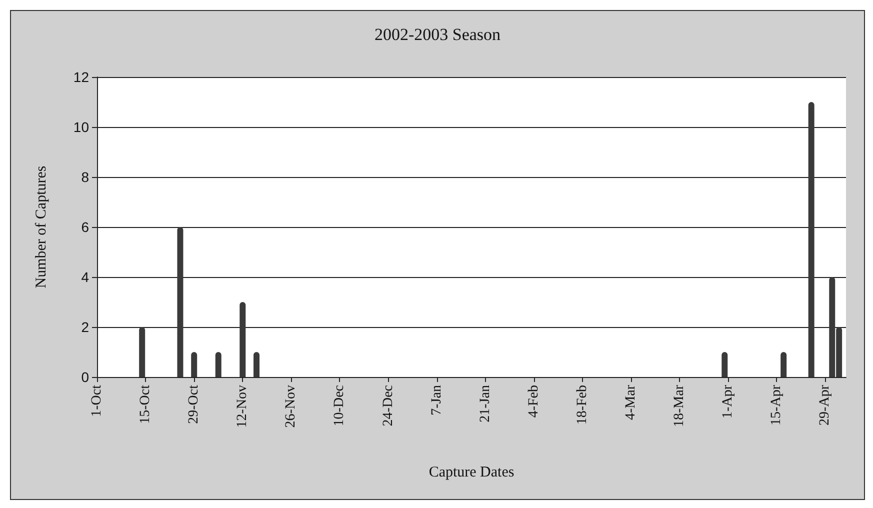  Describe the element at coordinates (85, 277) in the screenshot. I see `y-tick-label: 4` at that location.